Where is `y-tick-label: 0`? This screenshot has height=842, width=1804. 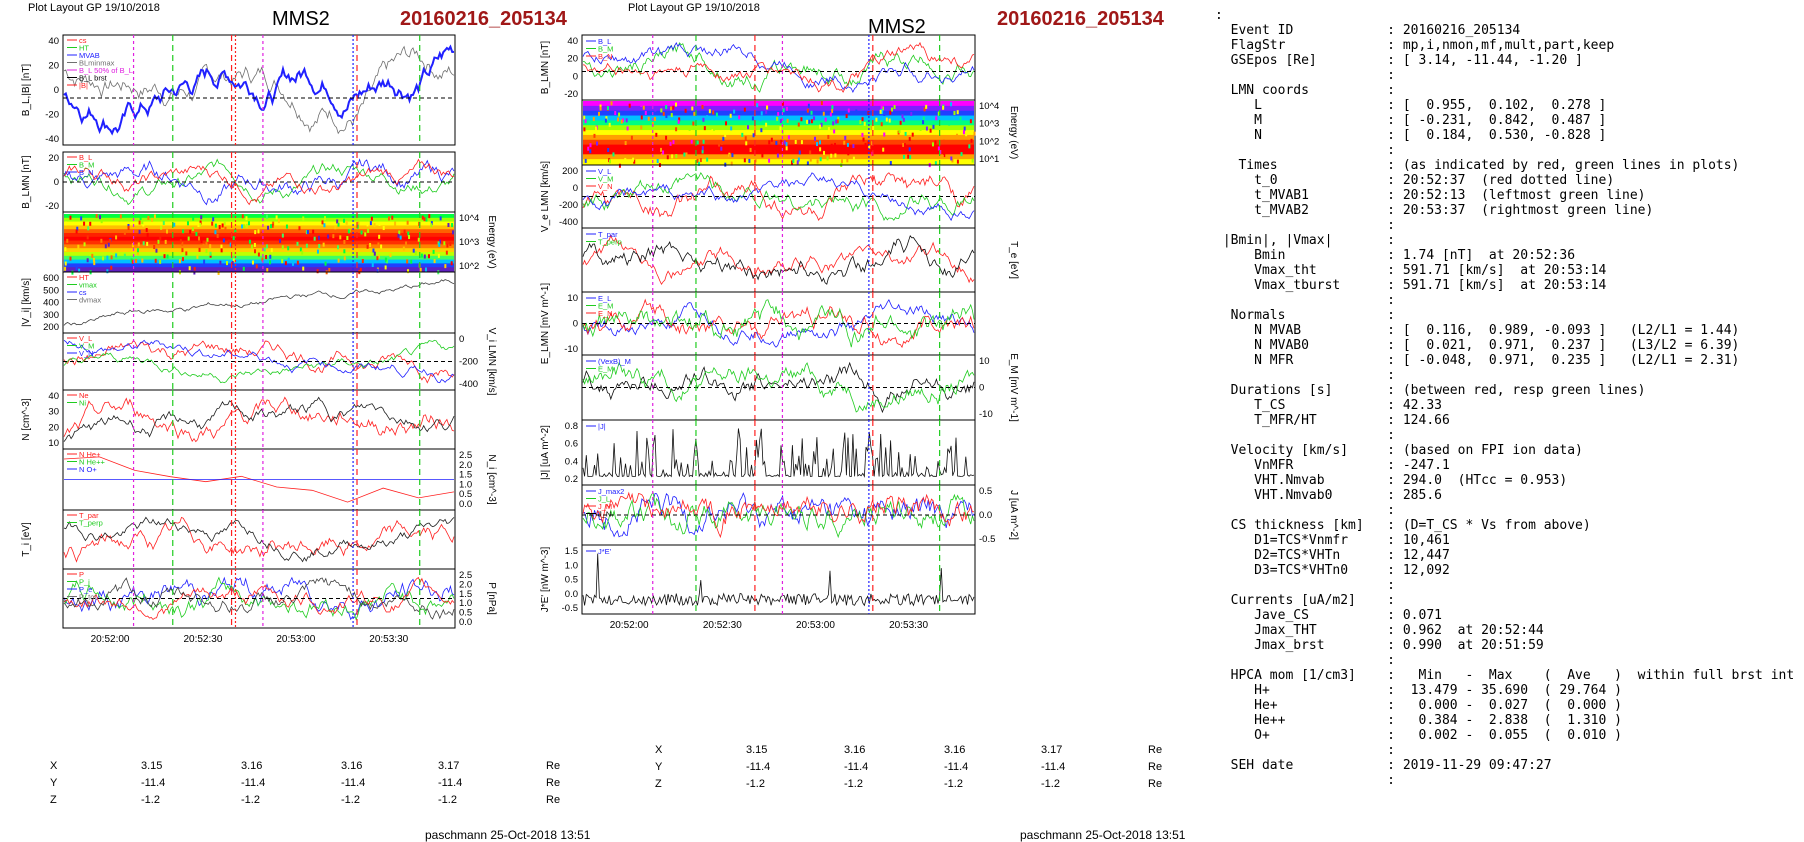 y-tick-label: 0 is located at coordinates (575, 76).